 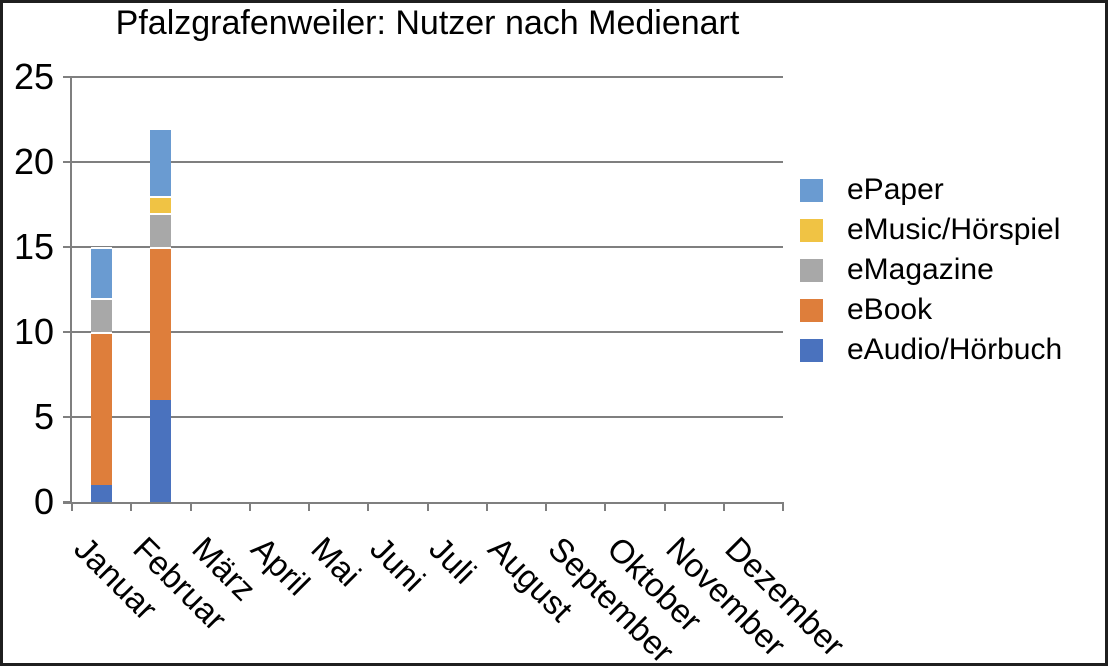 What do you see at coordinates (335, 561) in the screenshot?
I see `x-axis-label: Mai` at bounding box center [335, 561].